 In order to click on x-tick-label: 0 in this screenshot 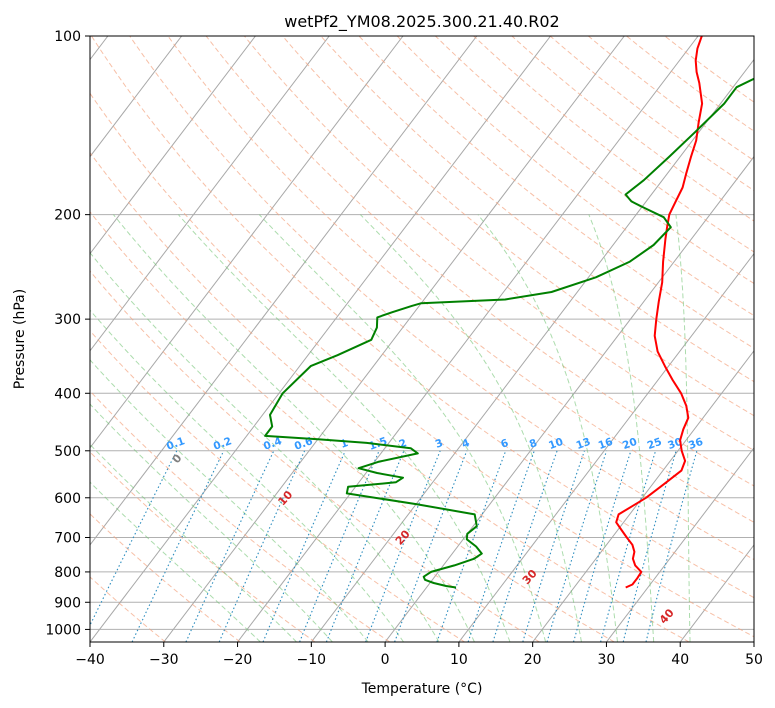, I will do `click(385, 660)`.